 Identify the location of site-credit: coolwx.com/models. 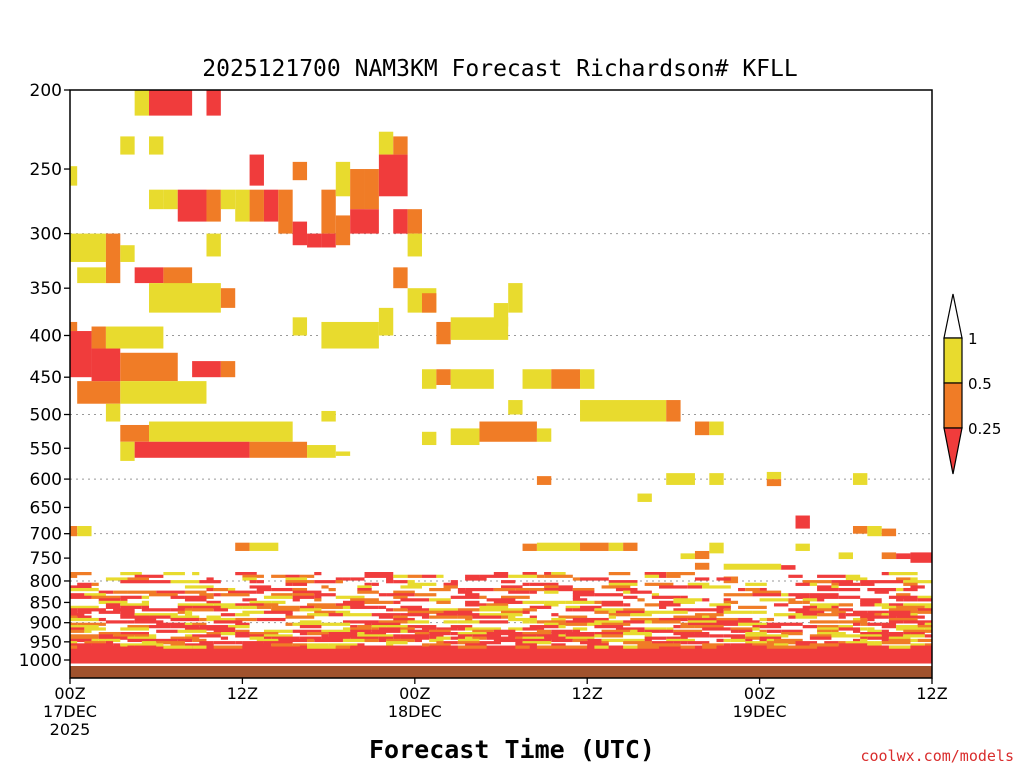
(937, 756).